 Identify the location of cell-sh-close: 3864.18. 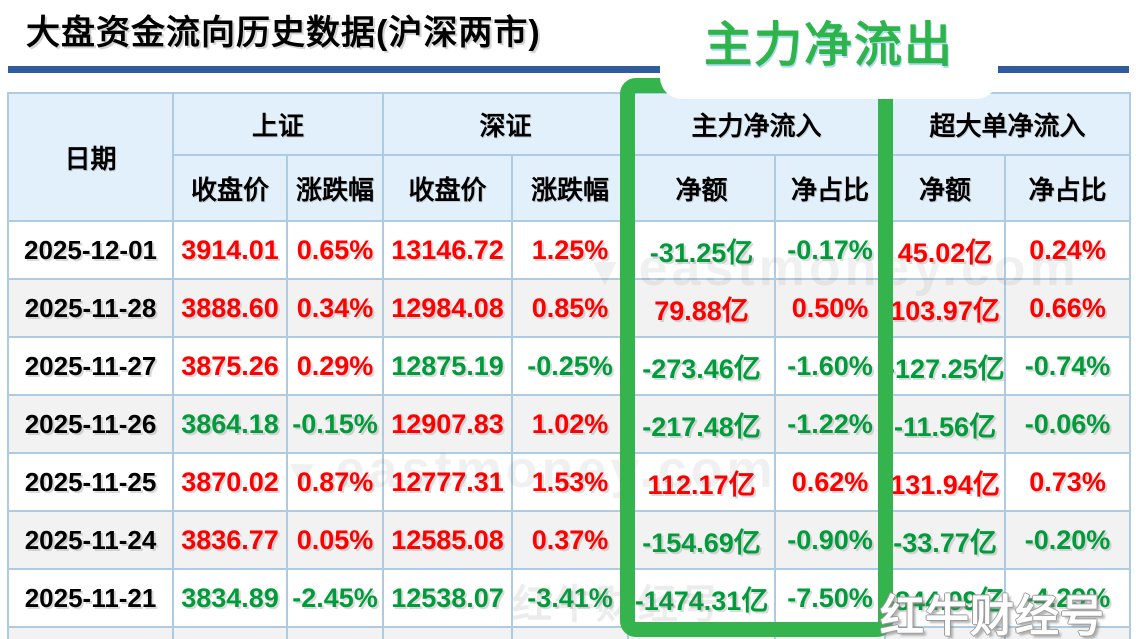
(230, 424).